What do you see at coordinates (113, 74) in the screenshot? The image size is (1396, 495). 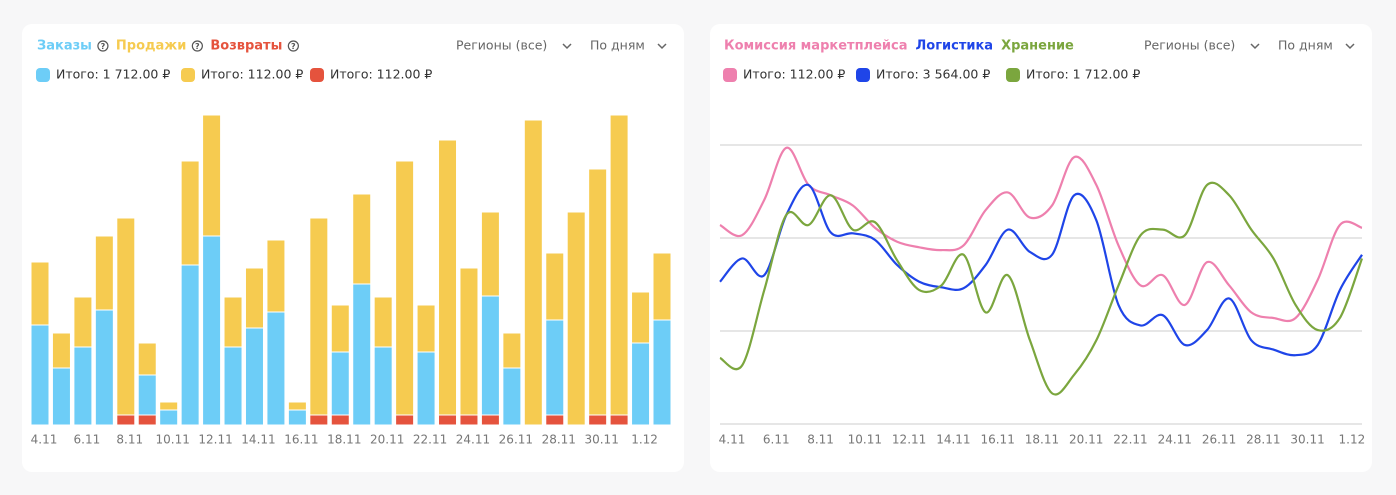 I see `legend-total: Итого: 1 712.00 ₽` at bounding box center [113, 74].